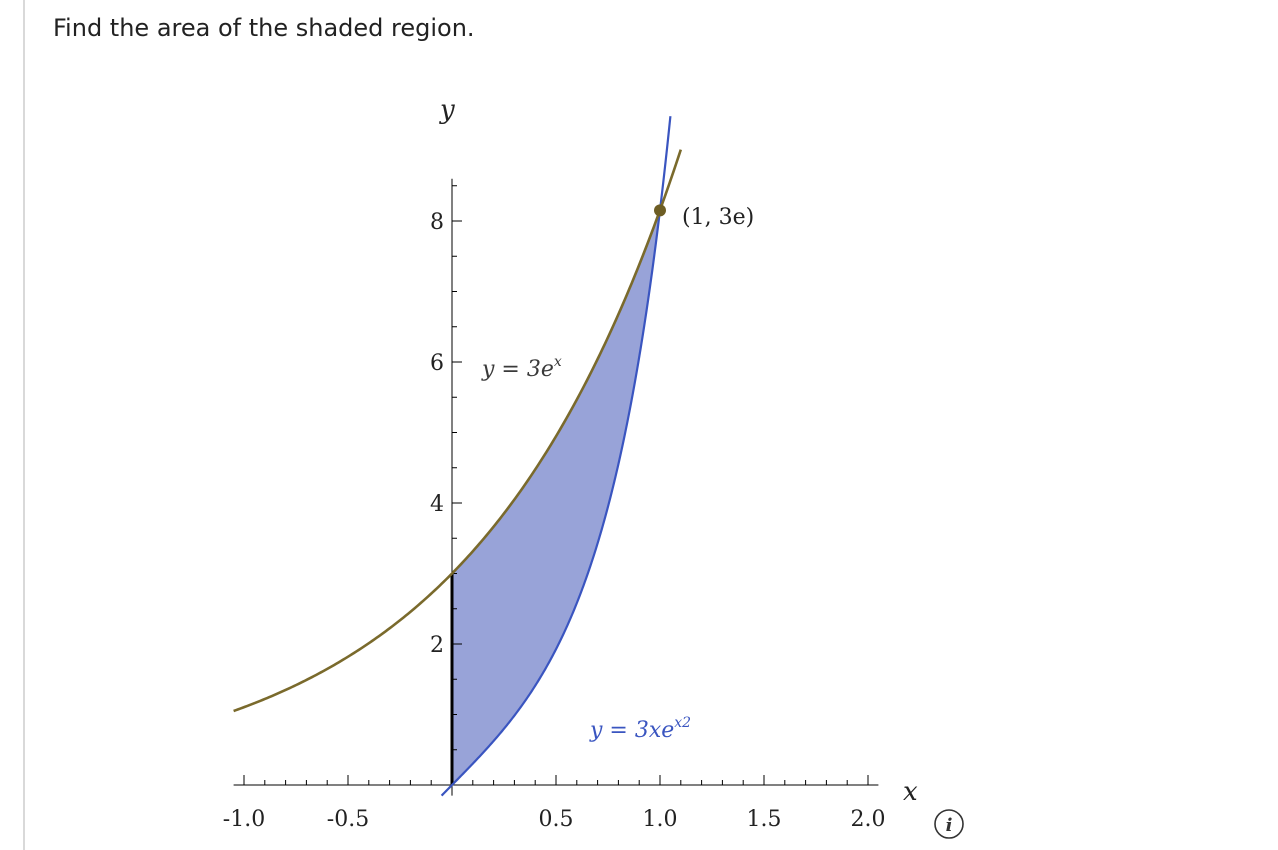 This screenshot has height=850, width=1278. What do you see at coordinates (764, 819) in the screenshot?
I see `x-tick-label: 1.5` at bounding box center [764, 819].